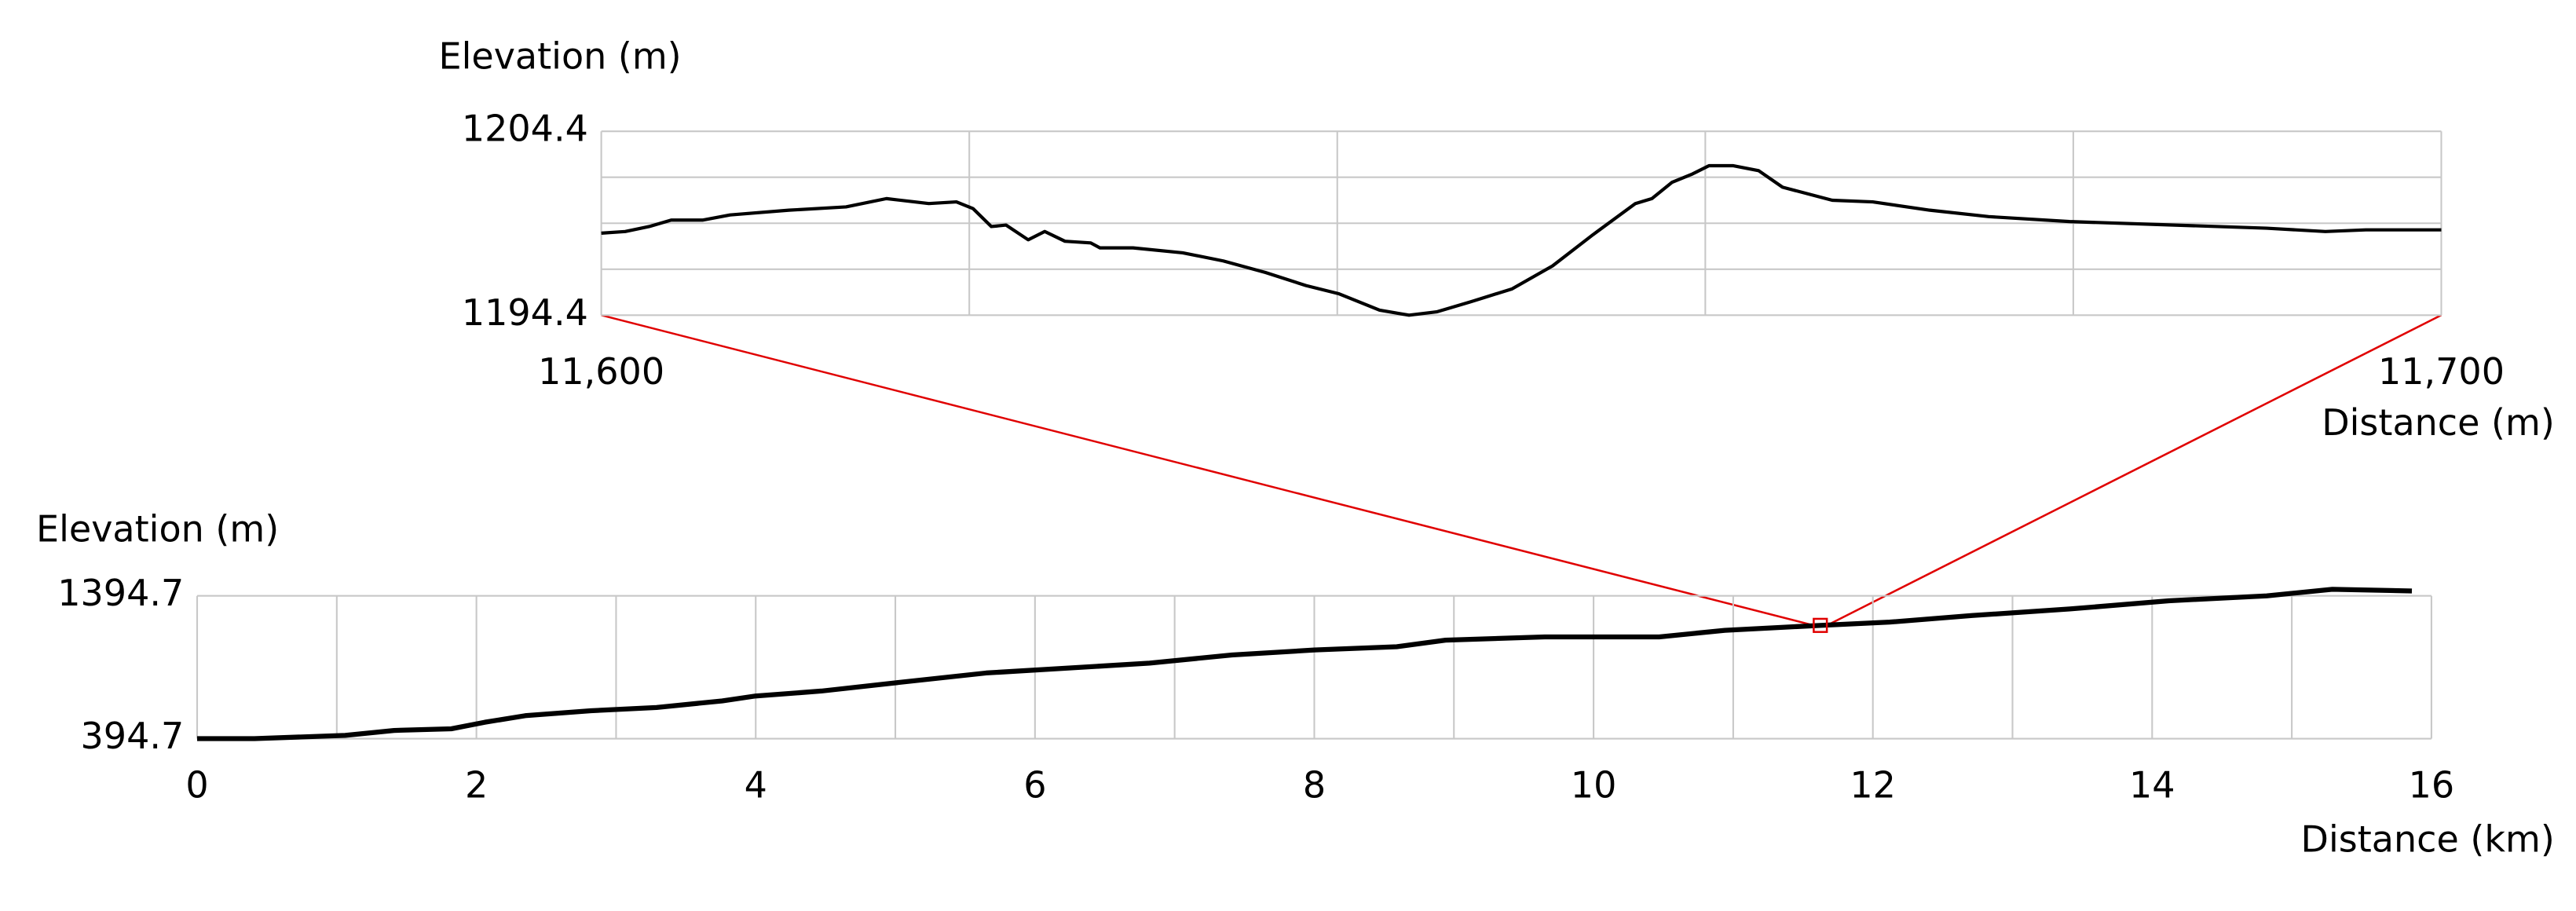 The width and height of the screenshot is (2576, 911). Describe the element at coordinates (2428, 839) in the screenshot. I see `x-axis-title: Distance (km)` at that location.